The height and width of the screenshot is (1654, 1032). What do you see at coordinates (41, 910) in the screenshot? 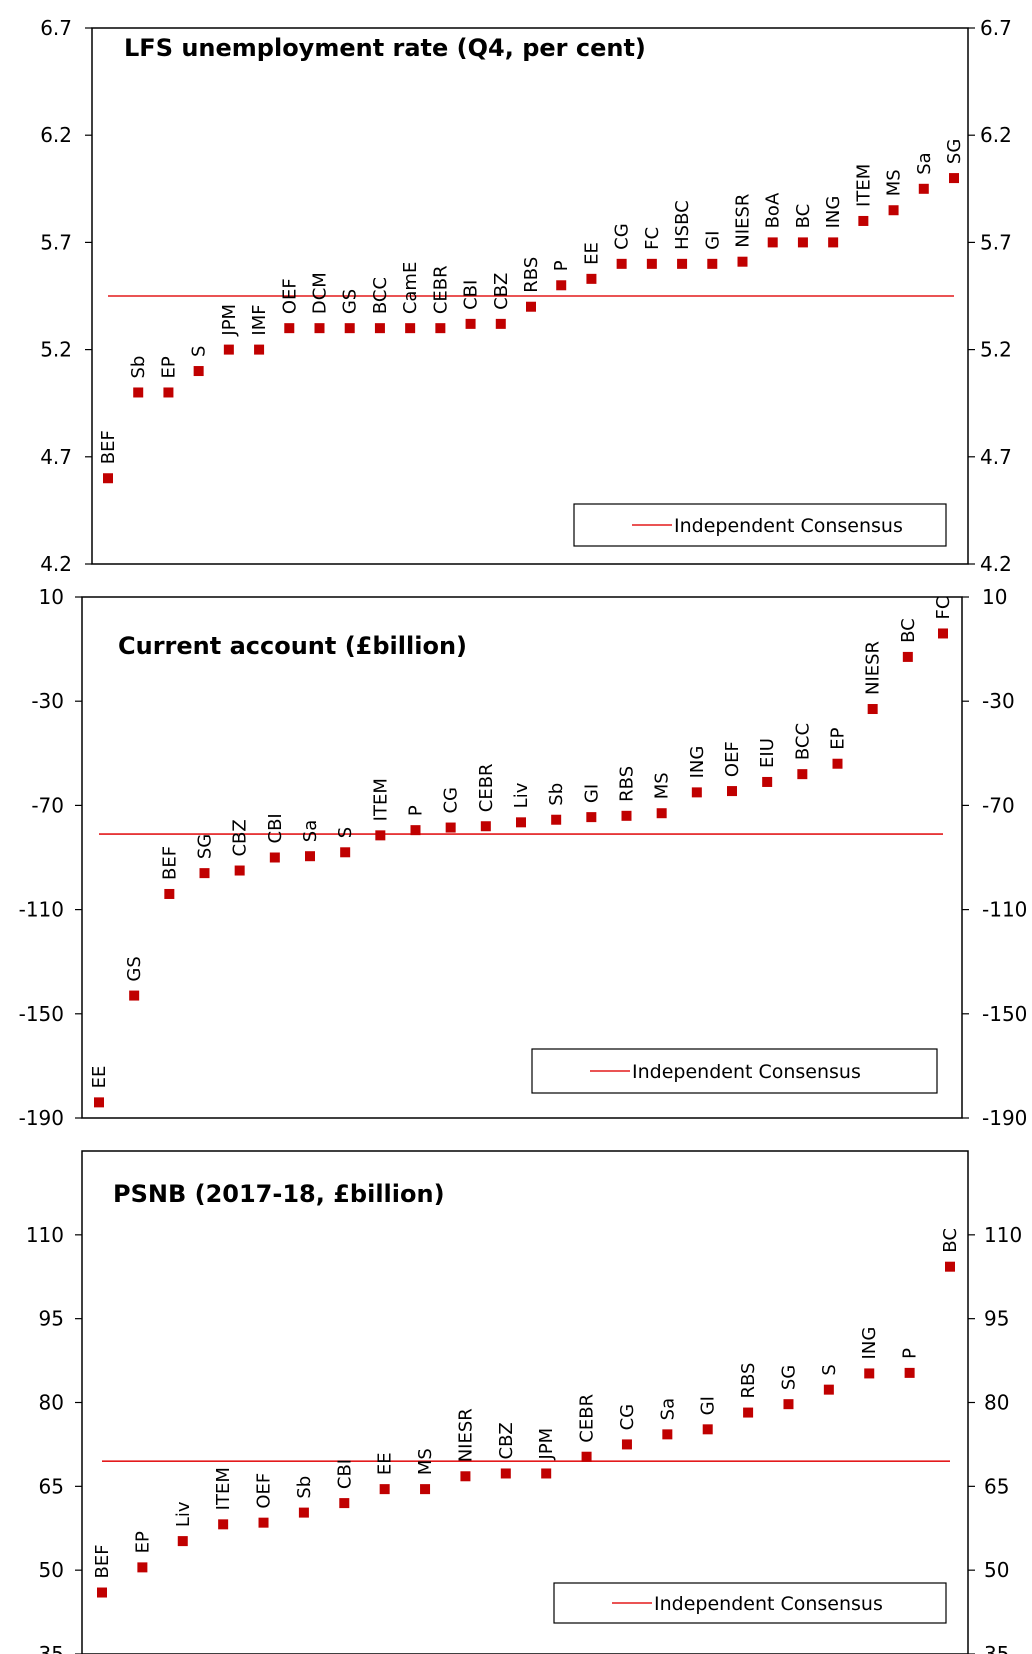
I see `y-tick-label-left: -110` at bounding box center [41, 910].